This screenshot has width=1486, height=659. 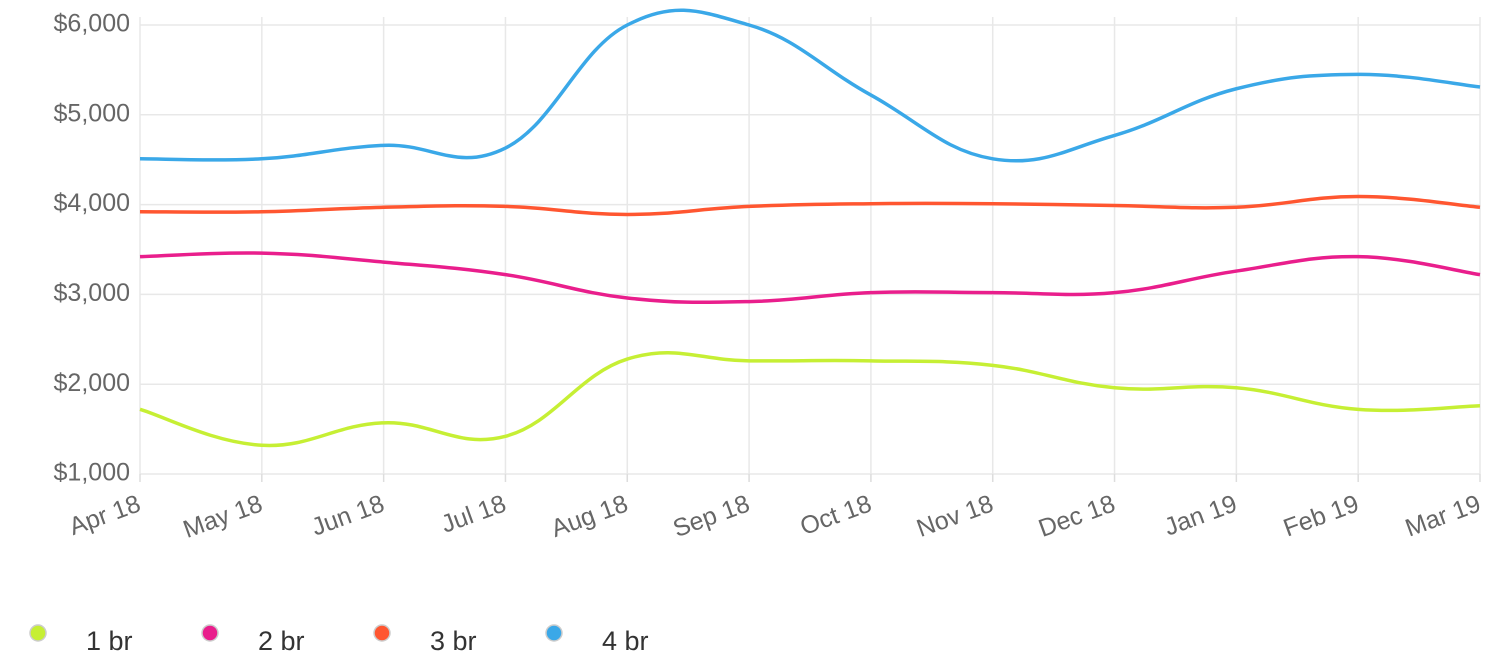 I want to click on x-tick-label: Mar 19, so click(x=1443, y=516).